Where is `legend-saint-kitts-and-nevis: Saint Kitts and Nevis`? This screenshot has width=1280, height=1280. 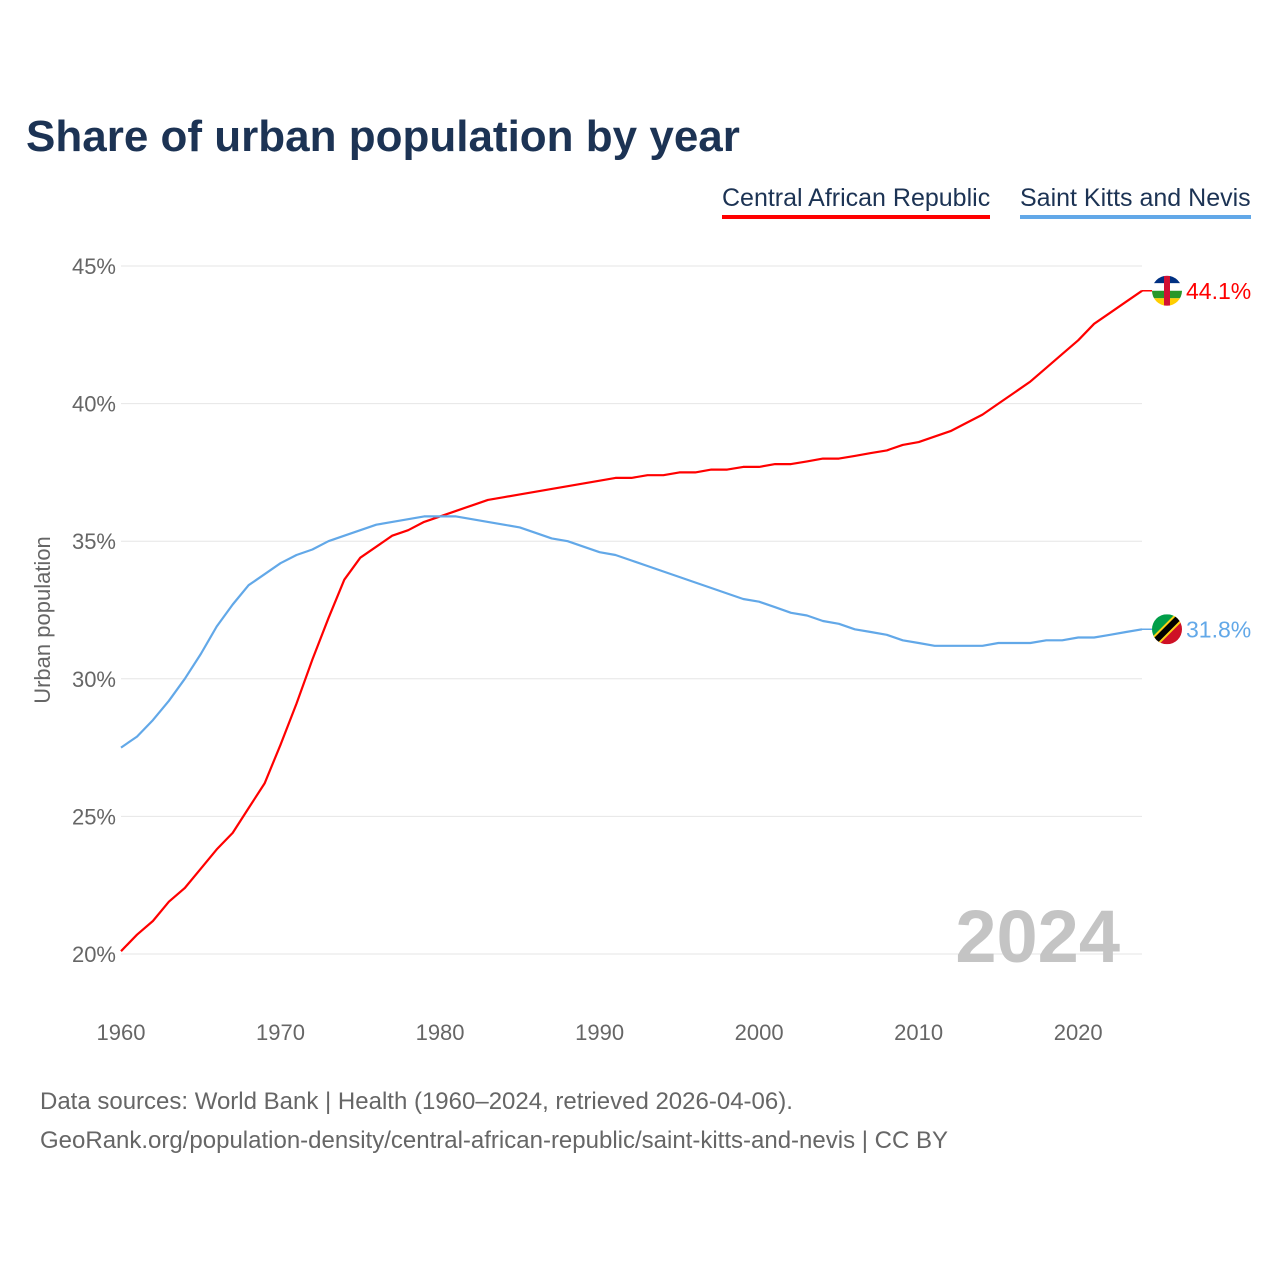 legend-saint-kitts-and-nevis: Saint Kitts and Nevis is located at coordinates (1135, 201).